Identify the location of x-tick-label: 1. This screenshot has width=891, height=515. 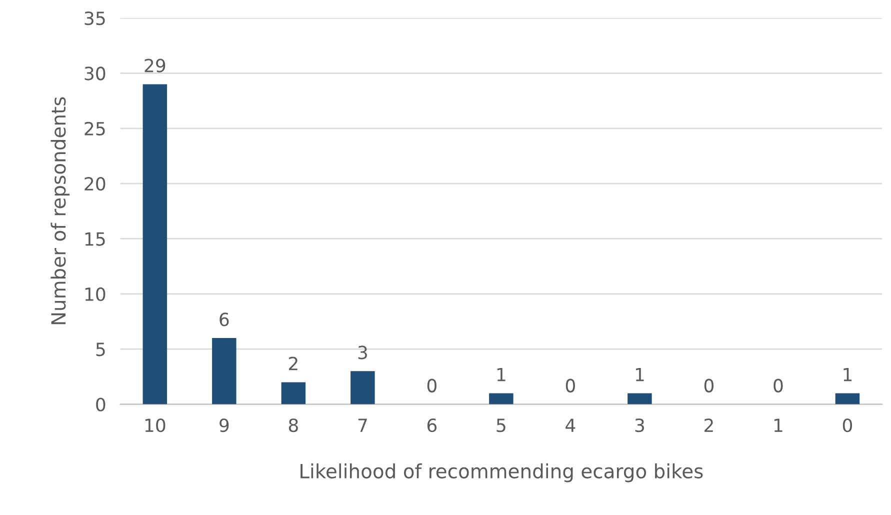
(778, 425).